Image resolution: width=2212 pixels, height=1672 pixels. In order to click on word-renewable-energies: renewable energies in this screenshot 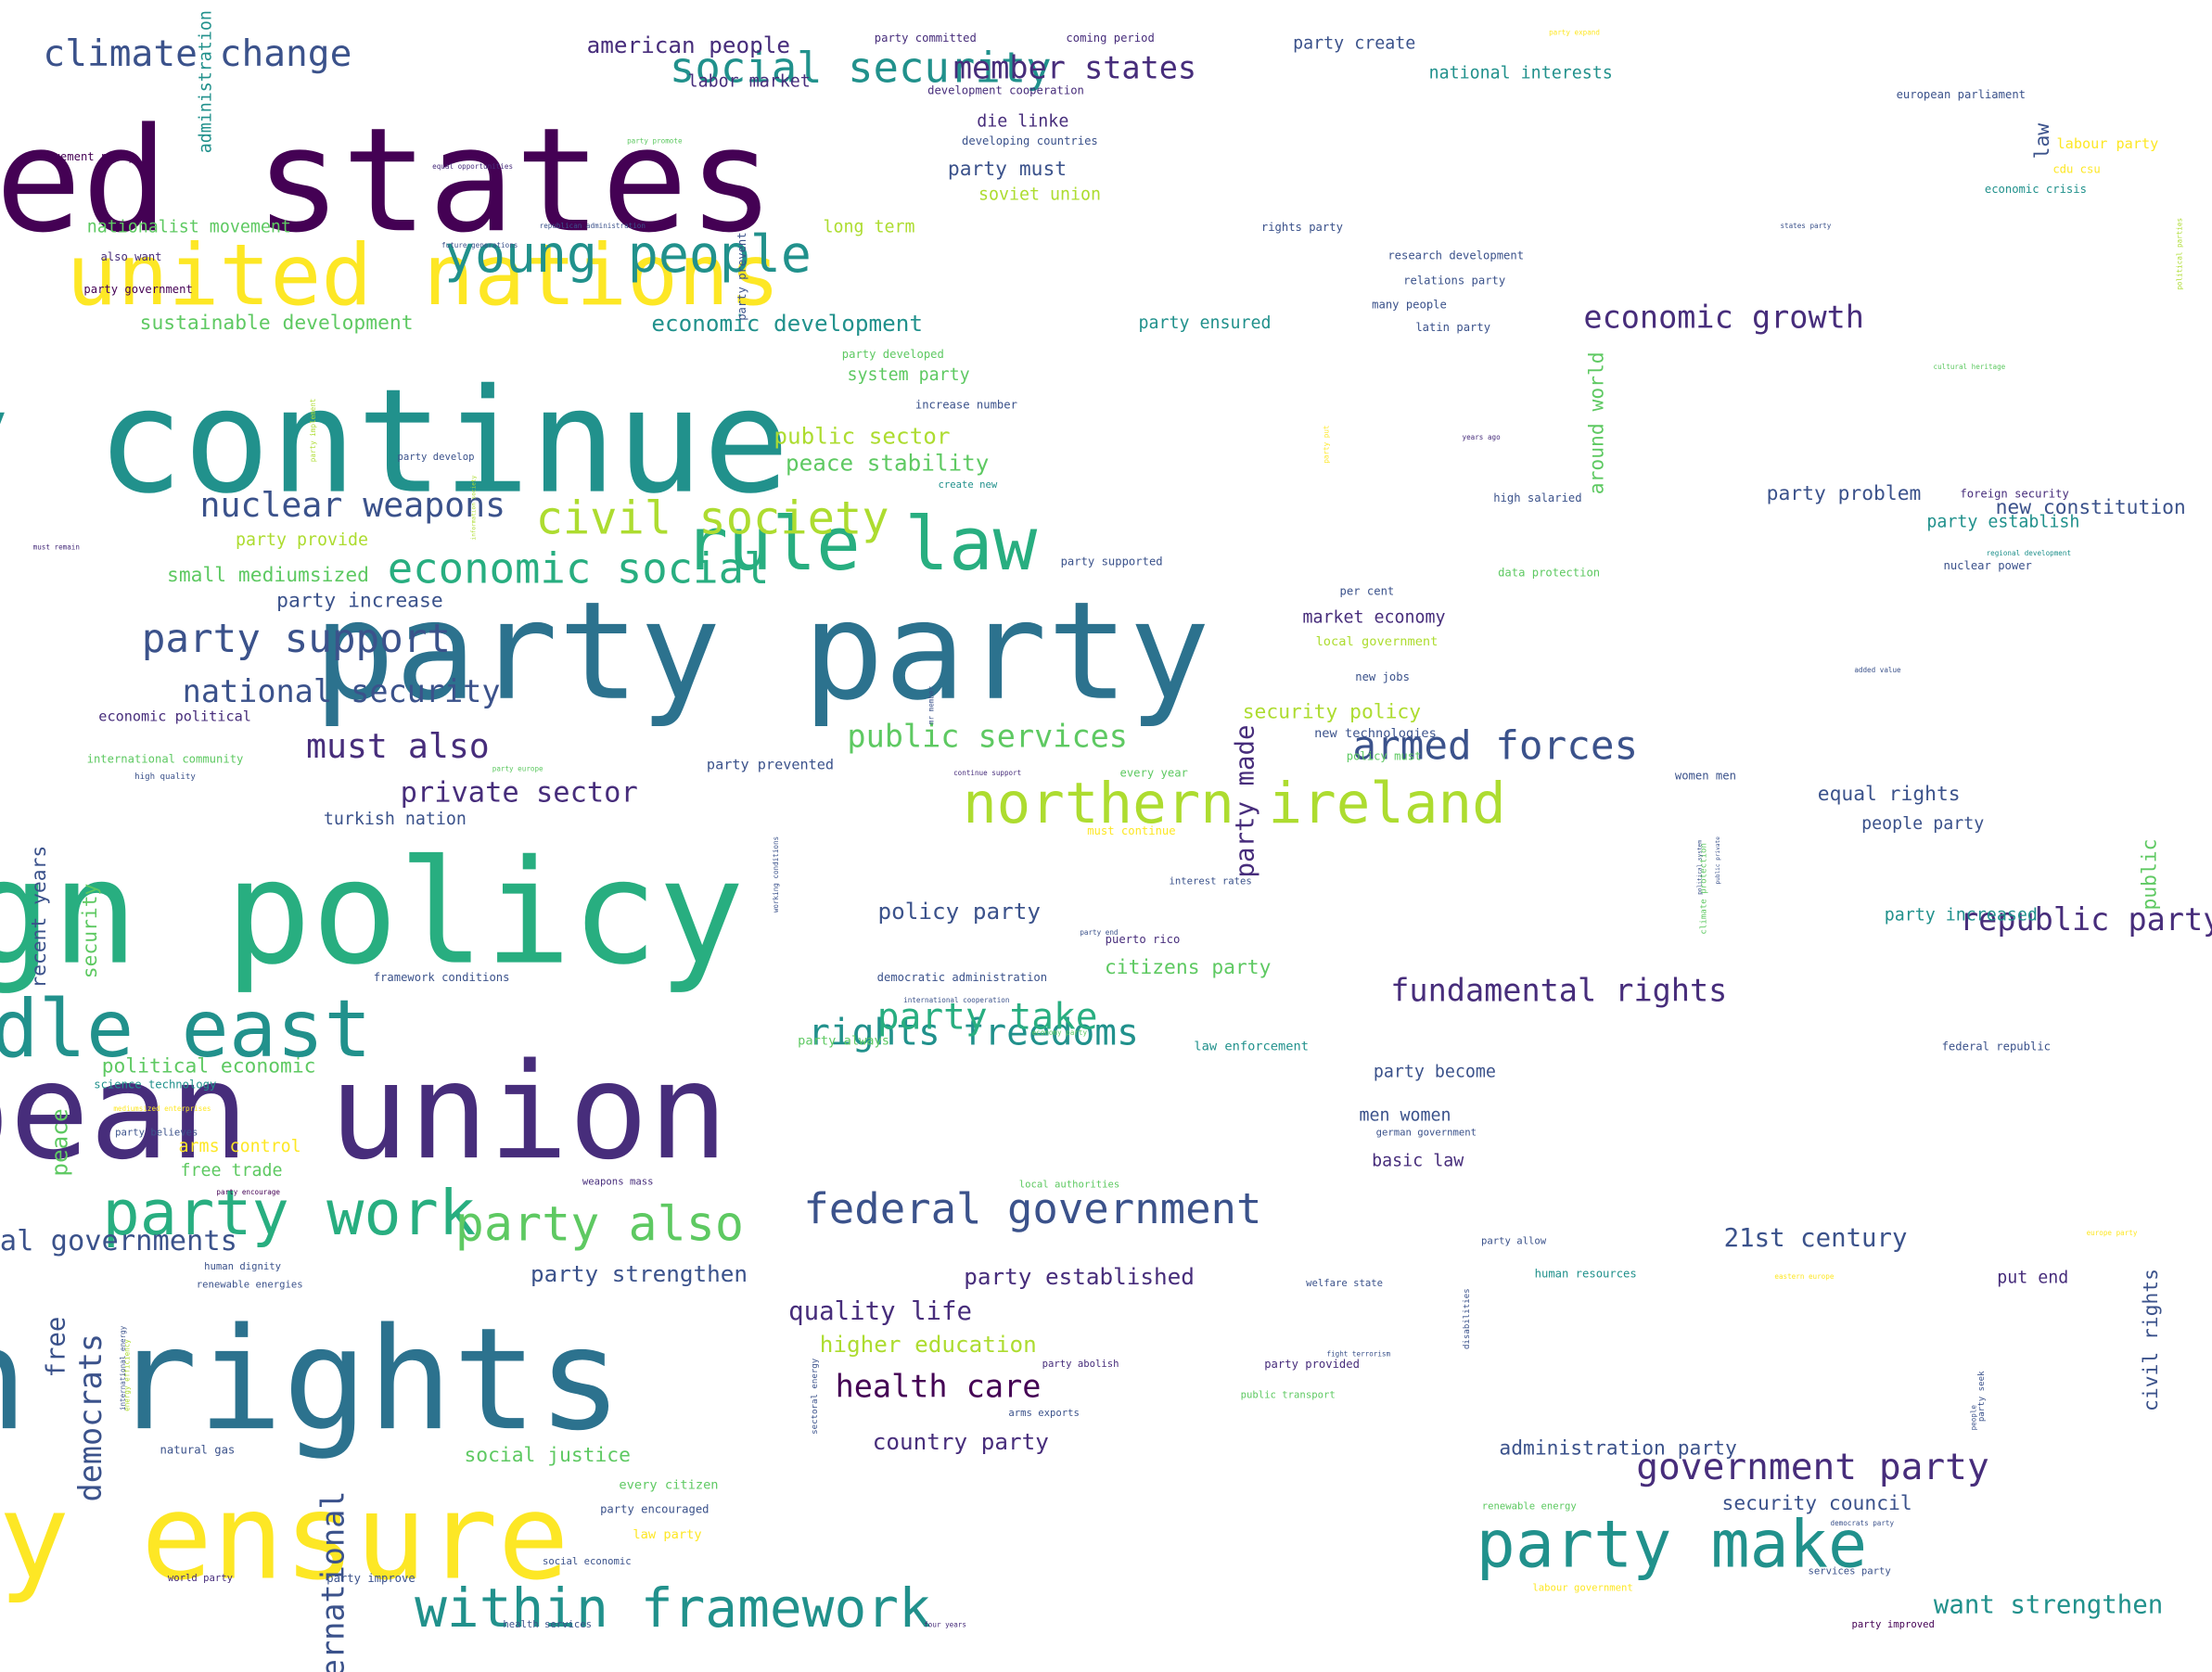, I will do `click(250, 1285)`.